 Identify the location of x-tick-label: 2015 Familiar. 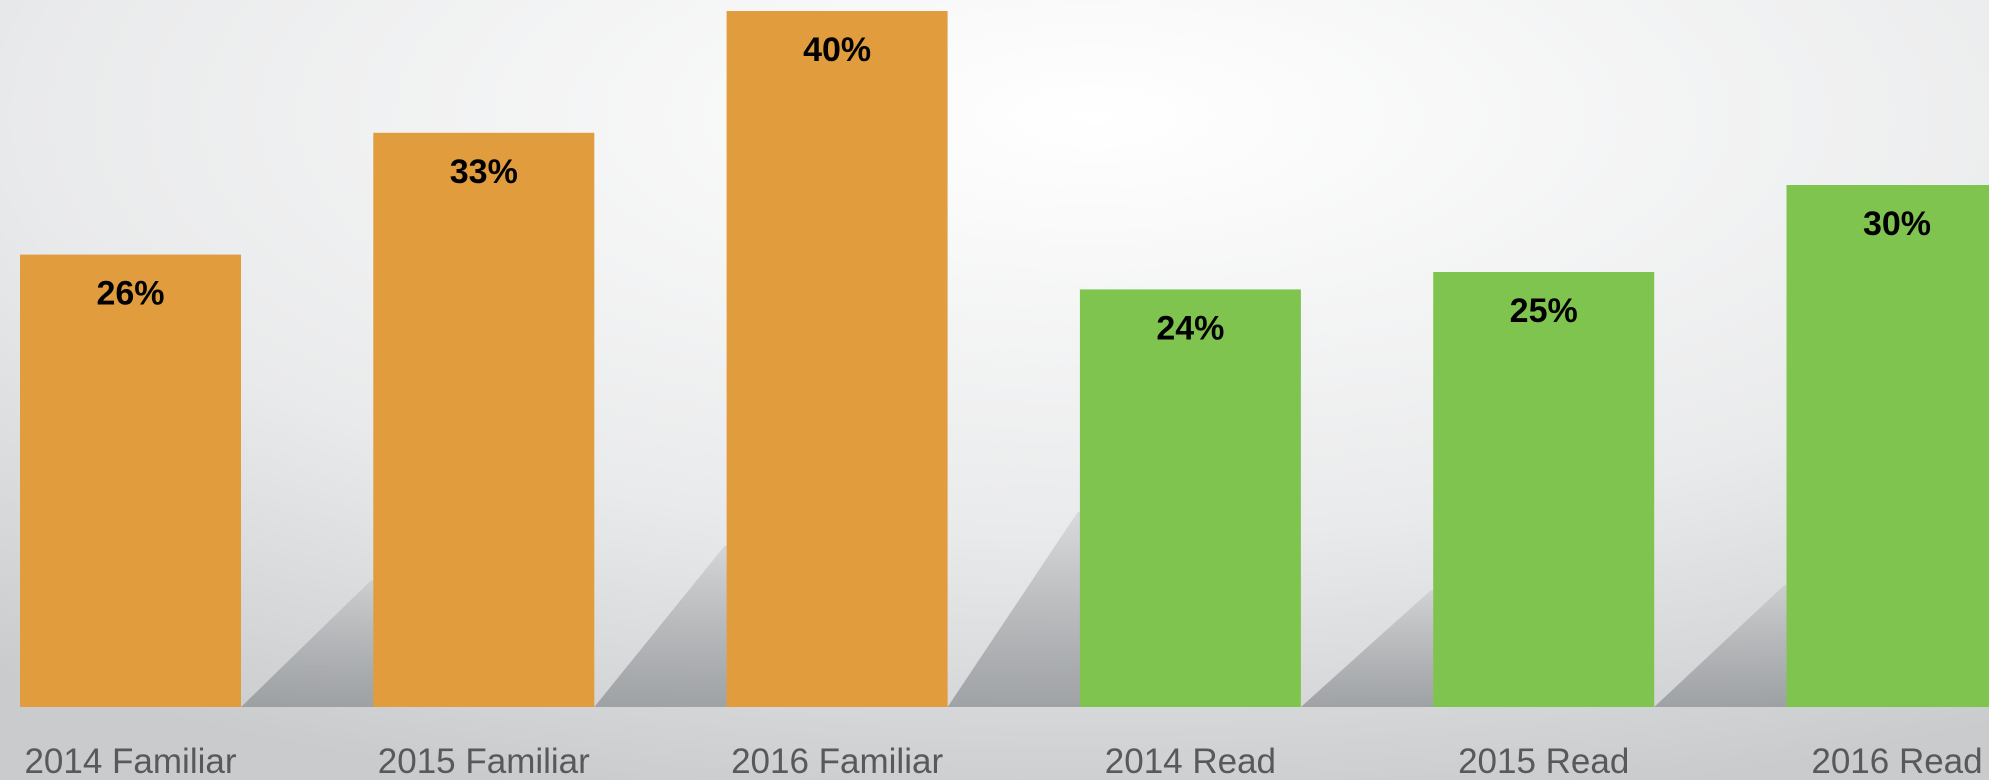
(484, 761).